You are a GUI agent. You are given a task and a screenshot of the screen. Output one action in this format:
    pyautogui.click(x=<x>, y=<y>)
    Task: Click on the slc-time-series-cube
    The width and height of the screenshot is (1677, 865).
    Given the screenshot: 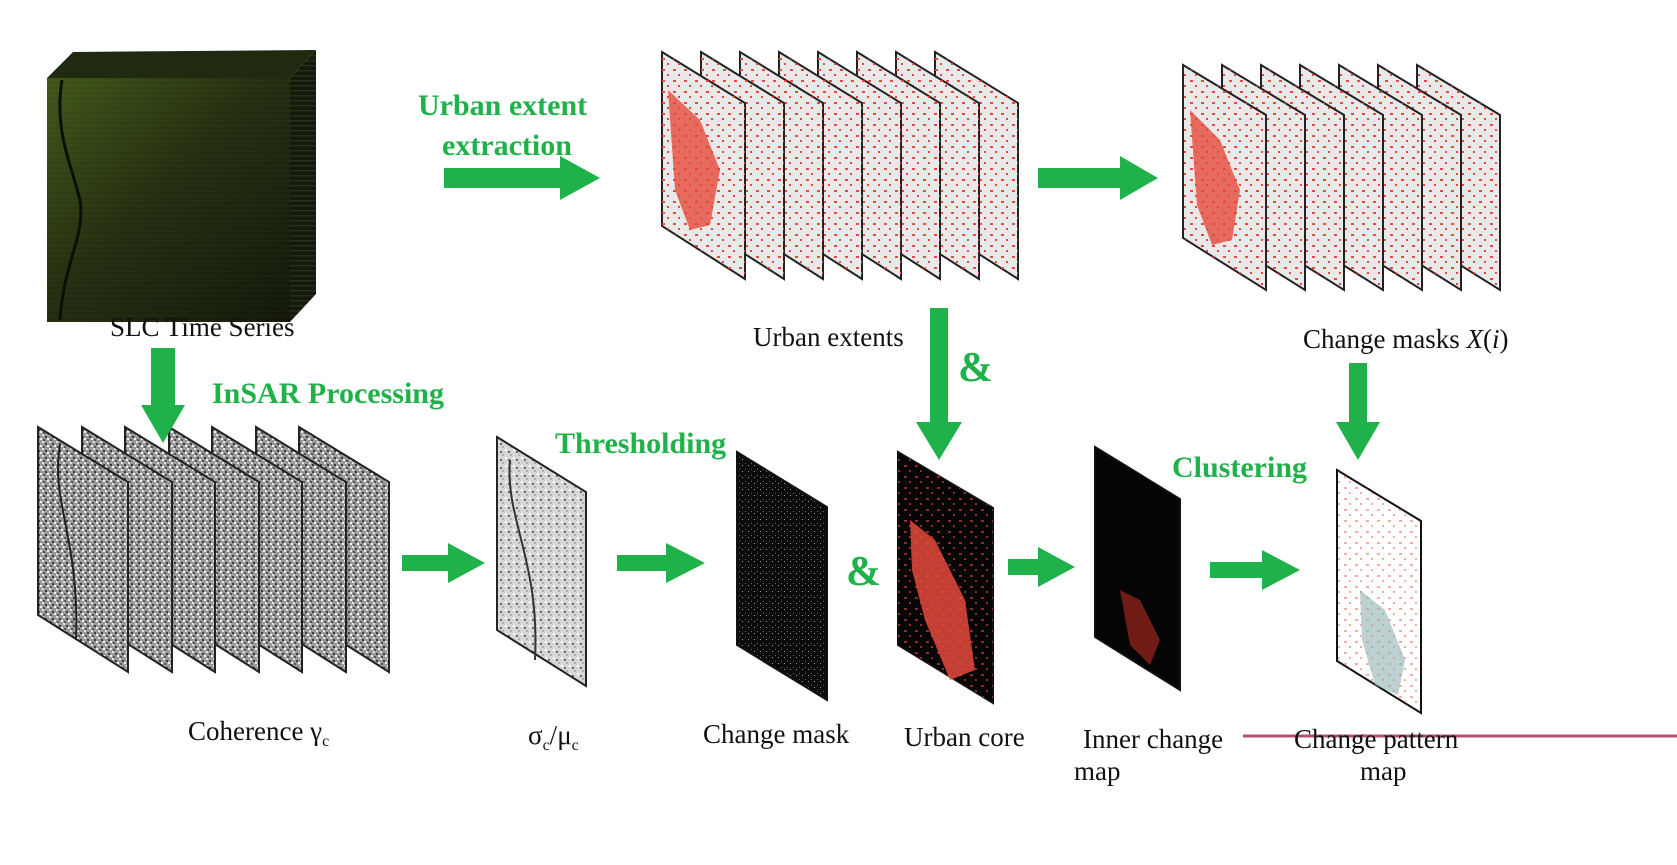 What is the action you would take?
    pyautogui.click(x=181, y=186)
    